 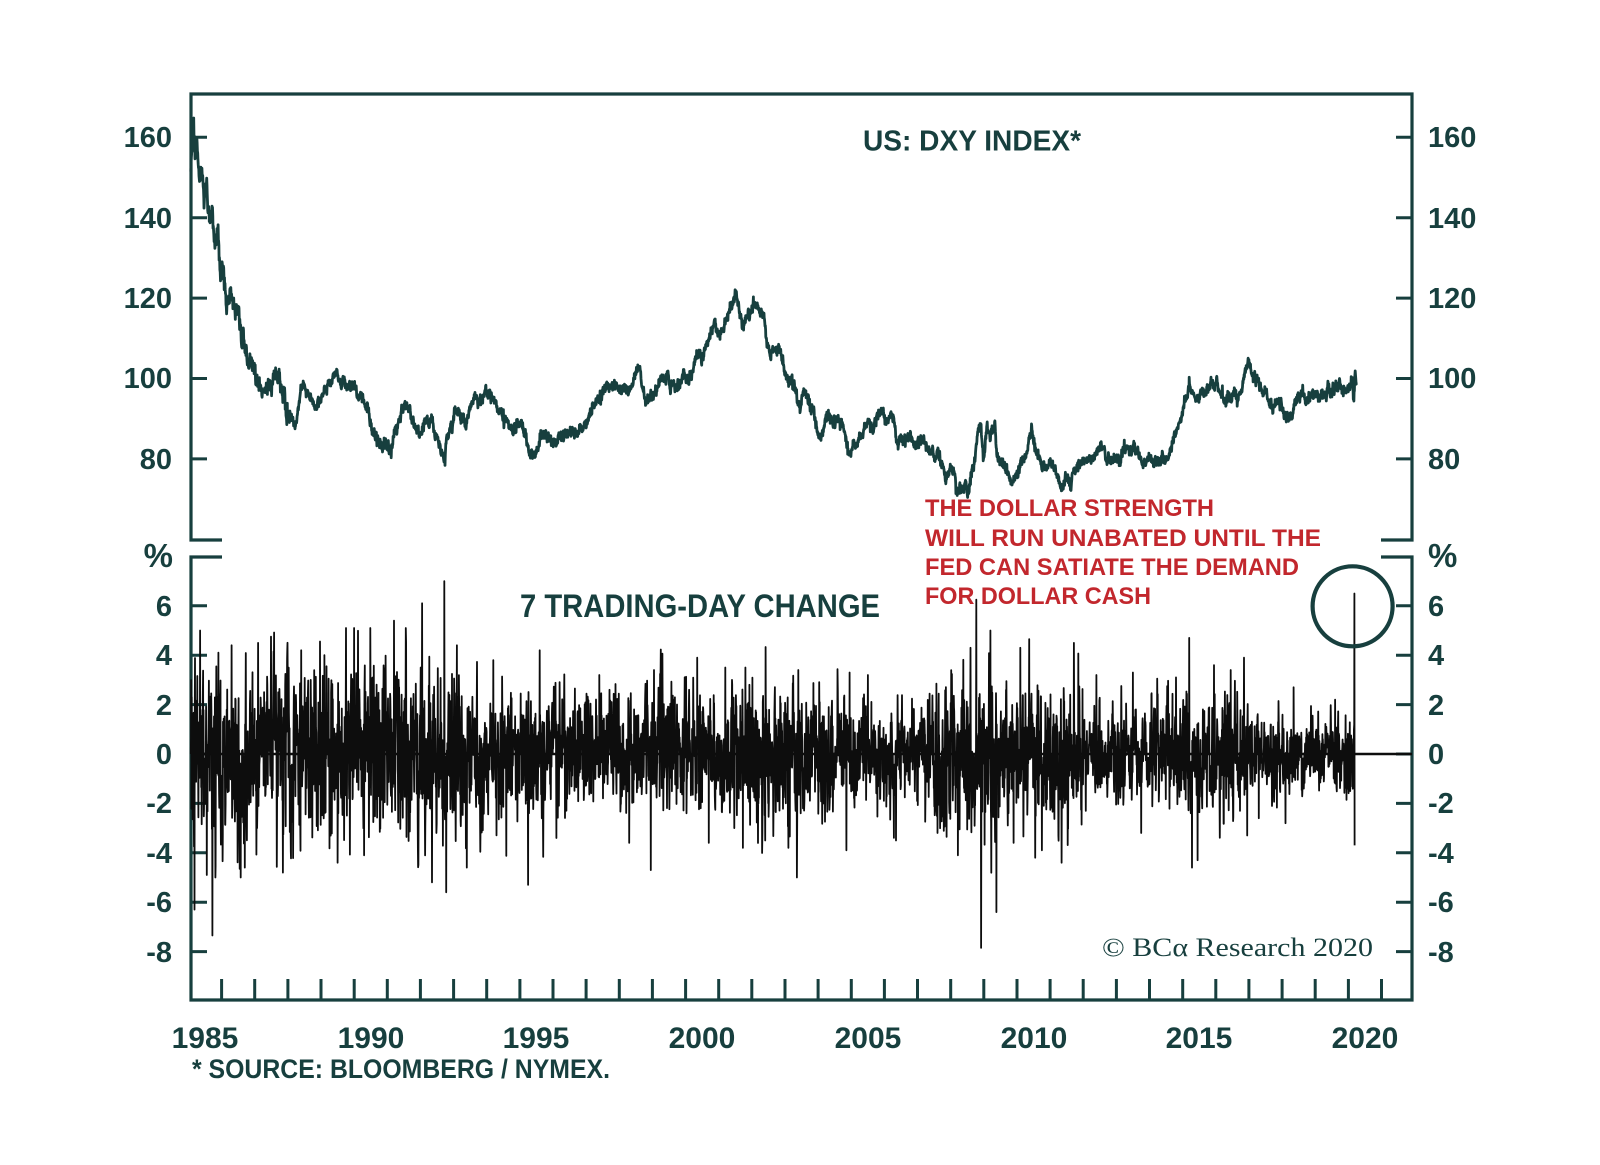 I want to click on svg-text: 7 TRADING-DAY CHANGE, so click(x=700, y=606).